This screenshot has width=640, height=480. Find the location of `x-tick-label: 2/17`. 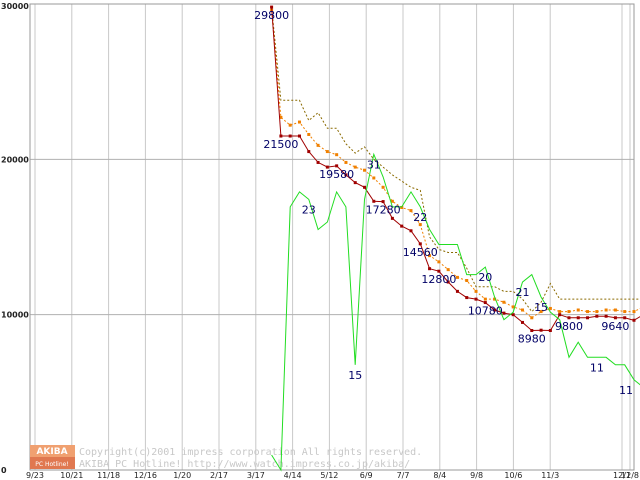

x-tick-label: 2/17 is located at coordinates (219, 475).